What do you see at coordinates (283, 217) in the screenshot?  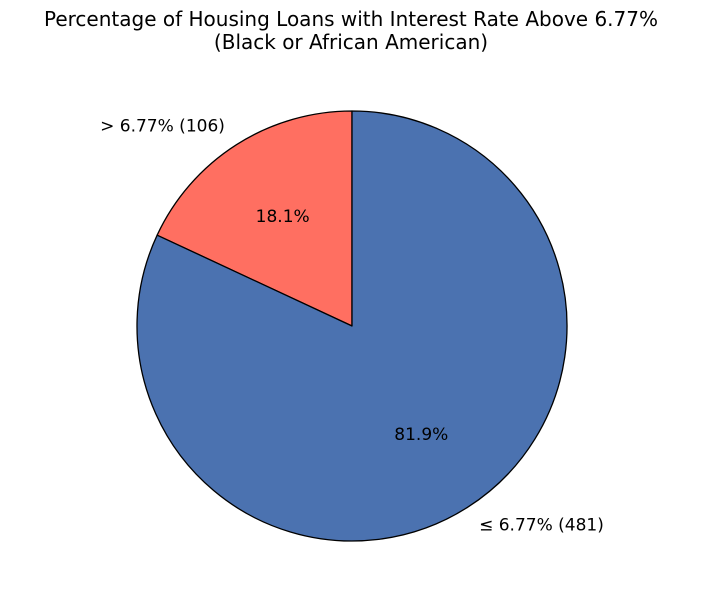 I see `pie-slice-percent-label: 18.1%` at bounding box center [283, 217].